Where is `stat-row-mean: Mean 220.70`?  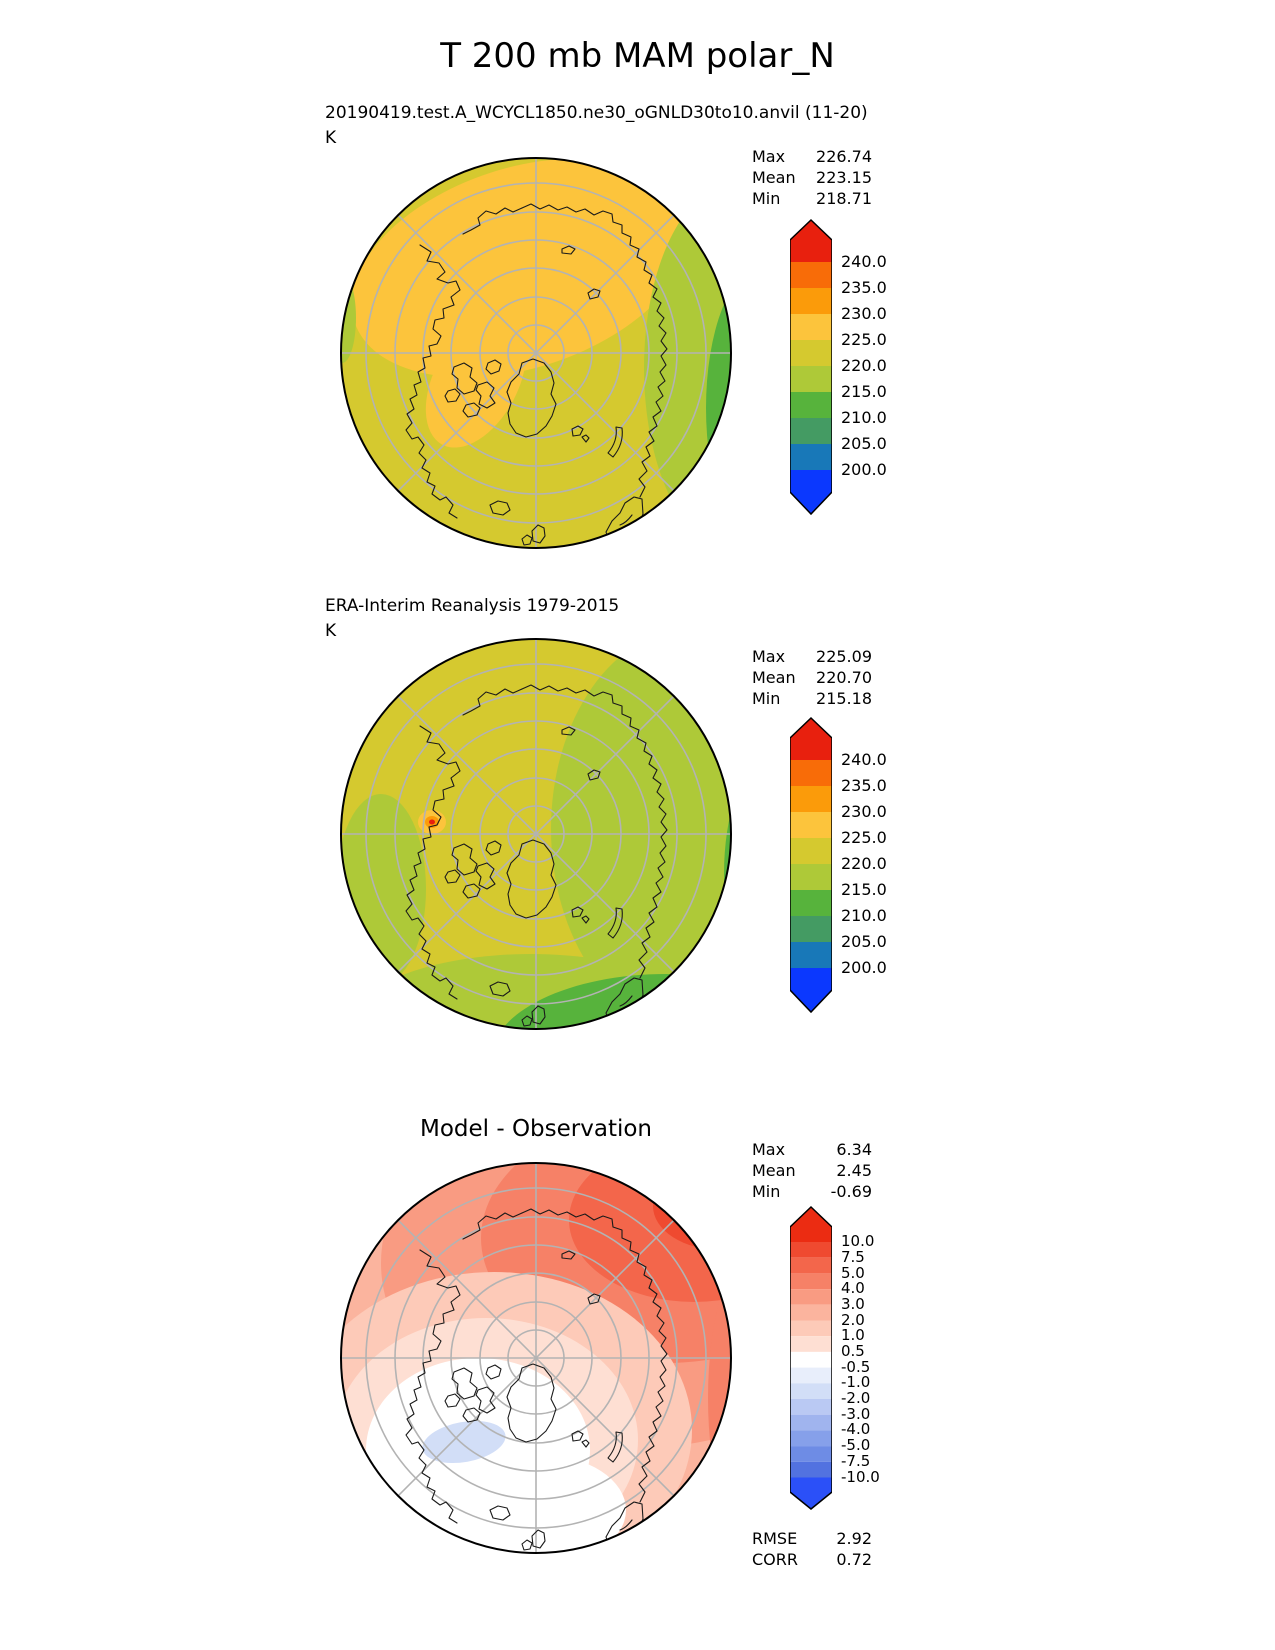 stat-row-mean: Mean 220.70 is located at coordinates (812, 677).